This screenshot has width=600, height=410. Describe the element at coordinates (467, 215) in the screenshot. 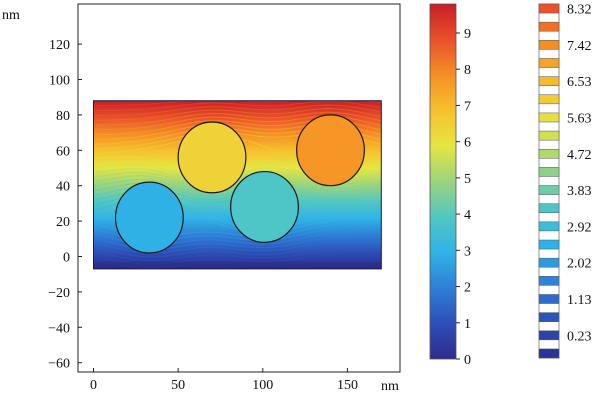

I see `colorbar-tick-label: 4` at that location.